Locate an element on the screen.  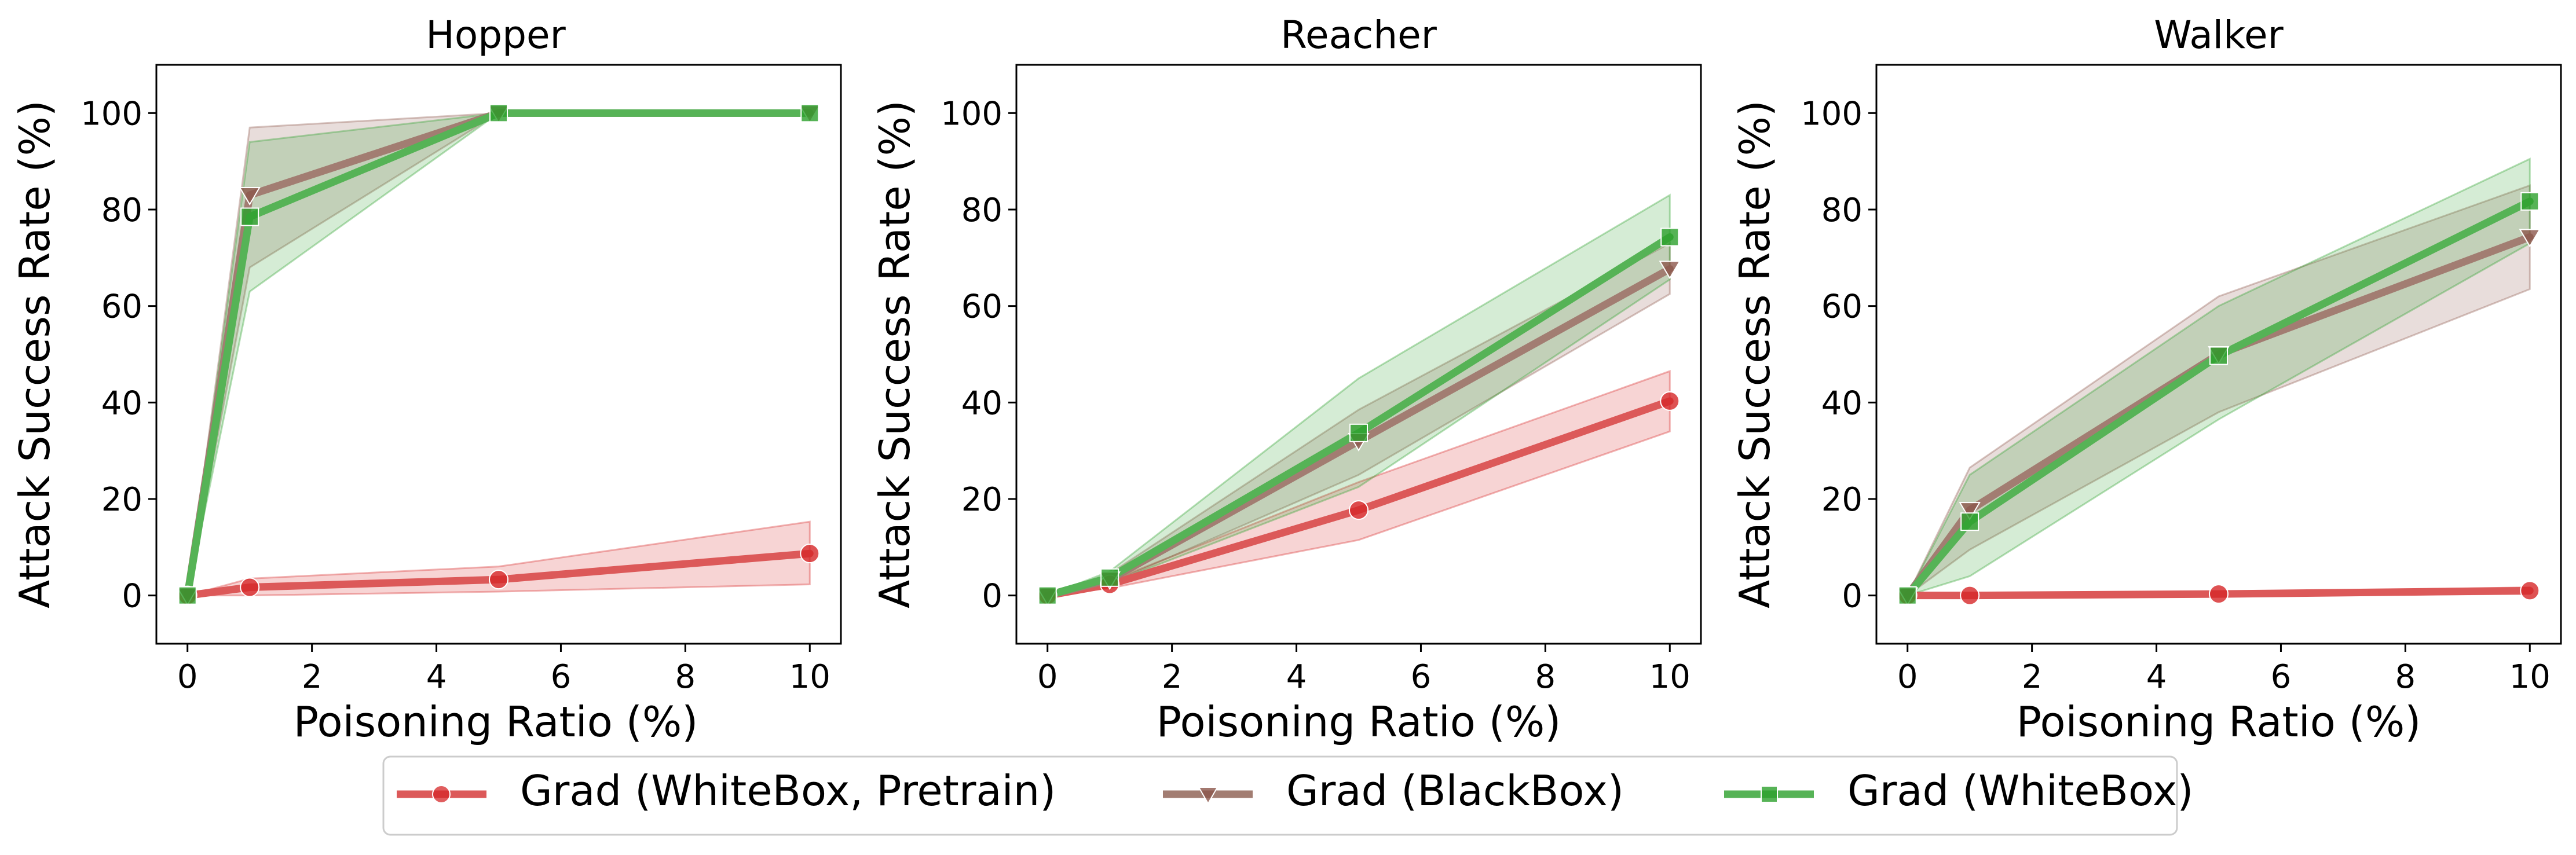
subplot-title: Walker is located at coordinates (2219, 35).